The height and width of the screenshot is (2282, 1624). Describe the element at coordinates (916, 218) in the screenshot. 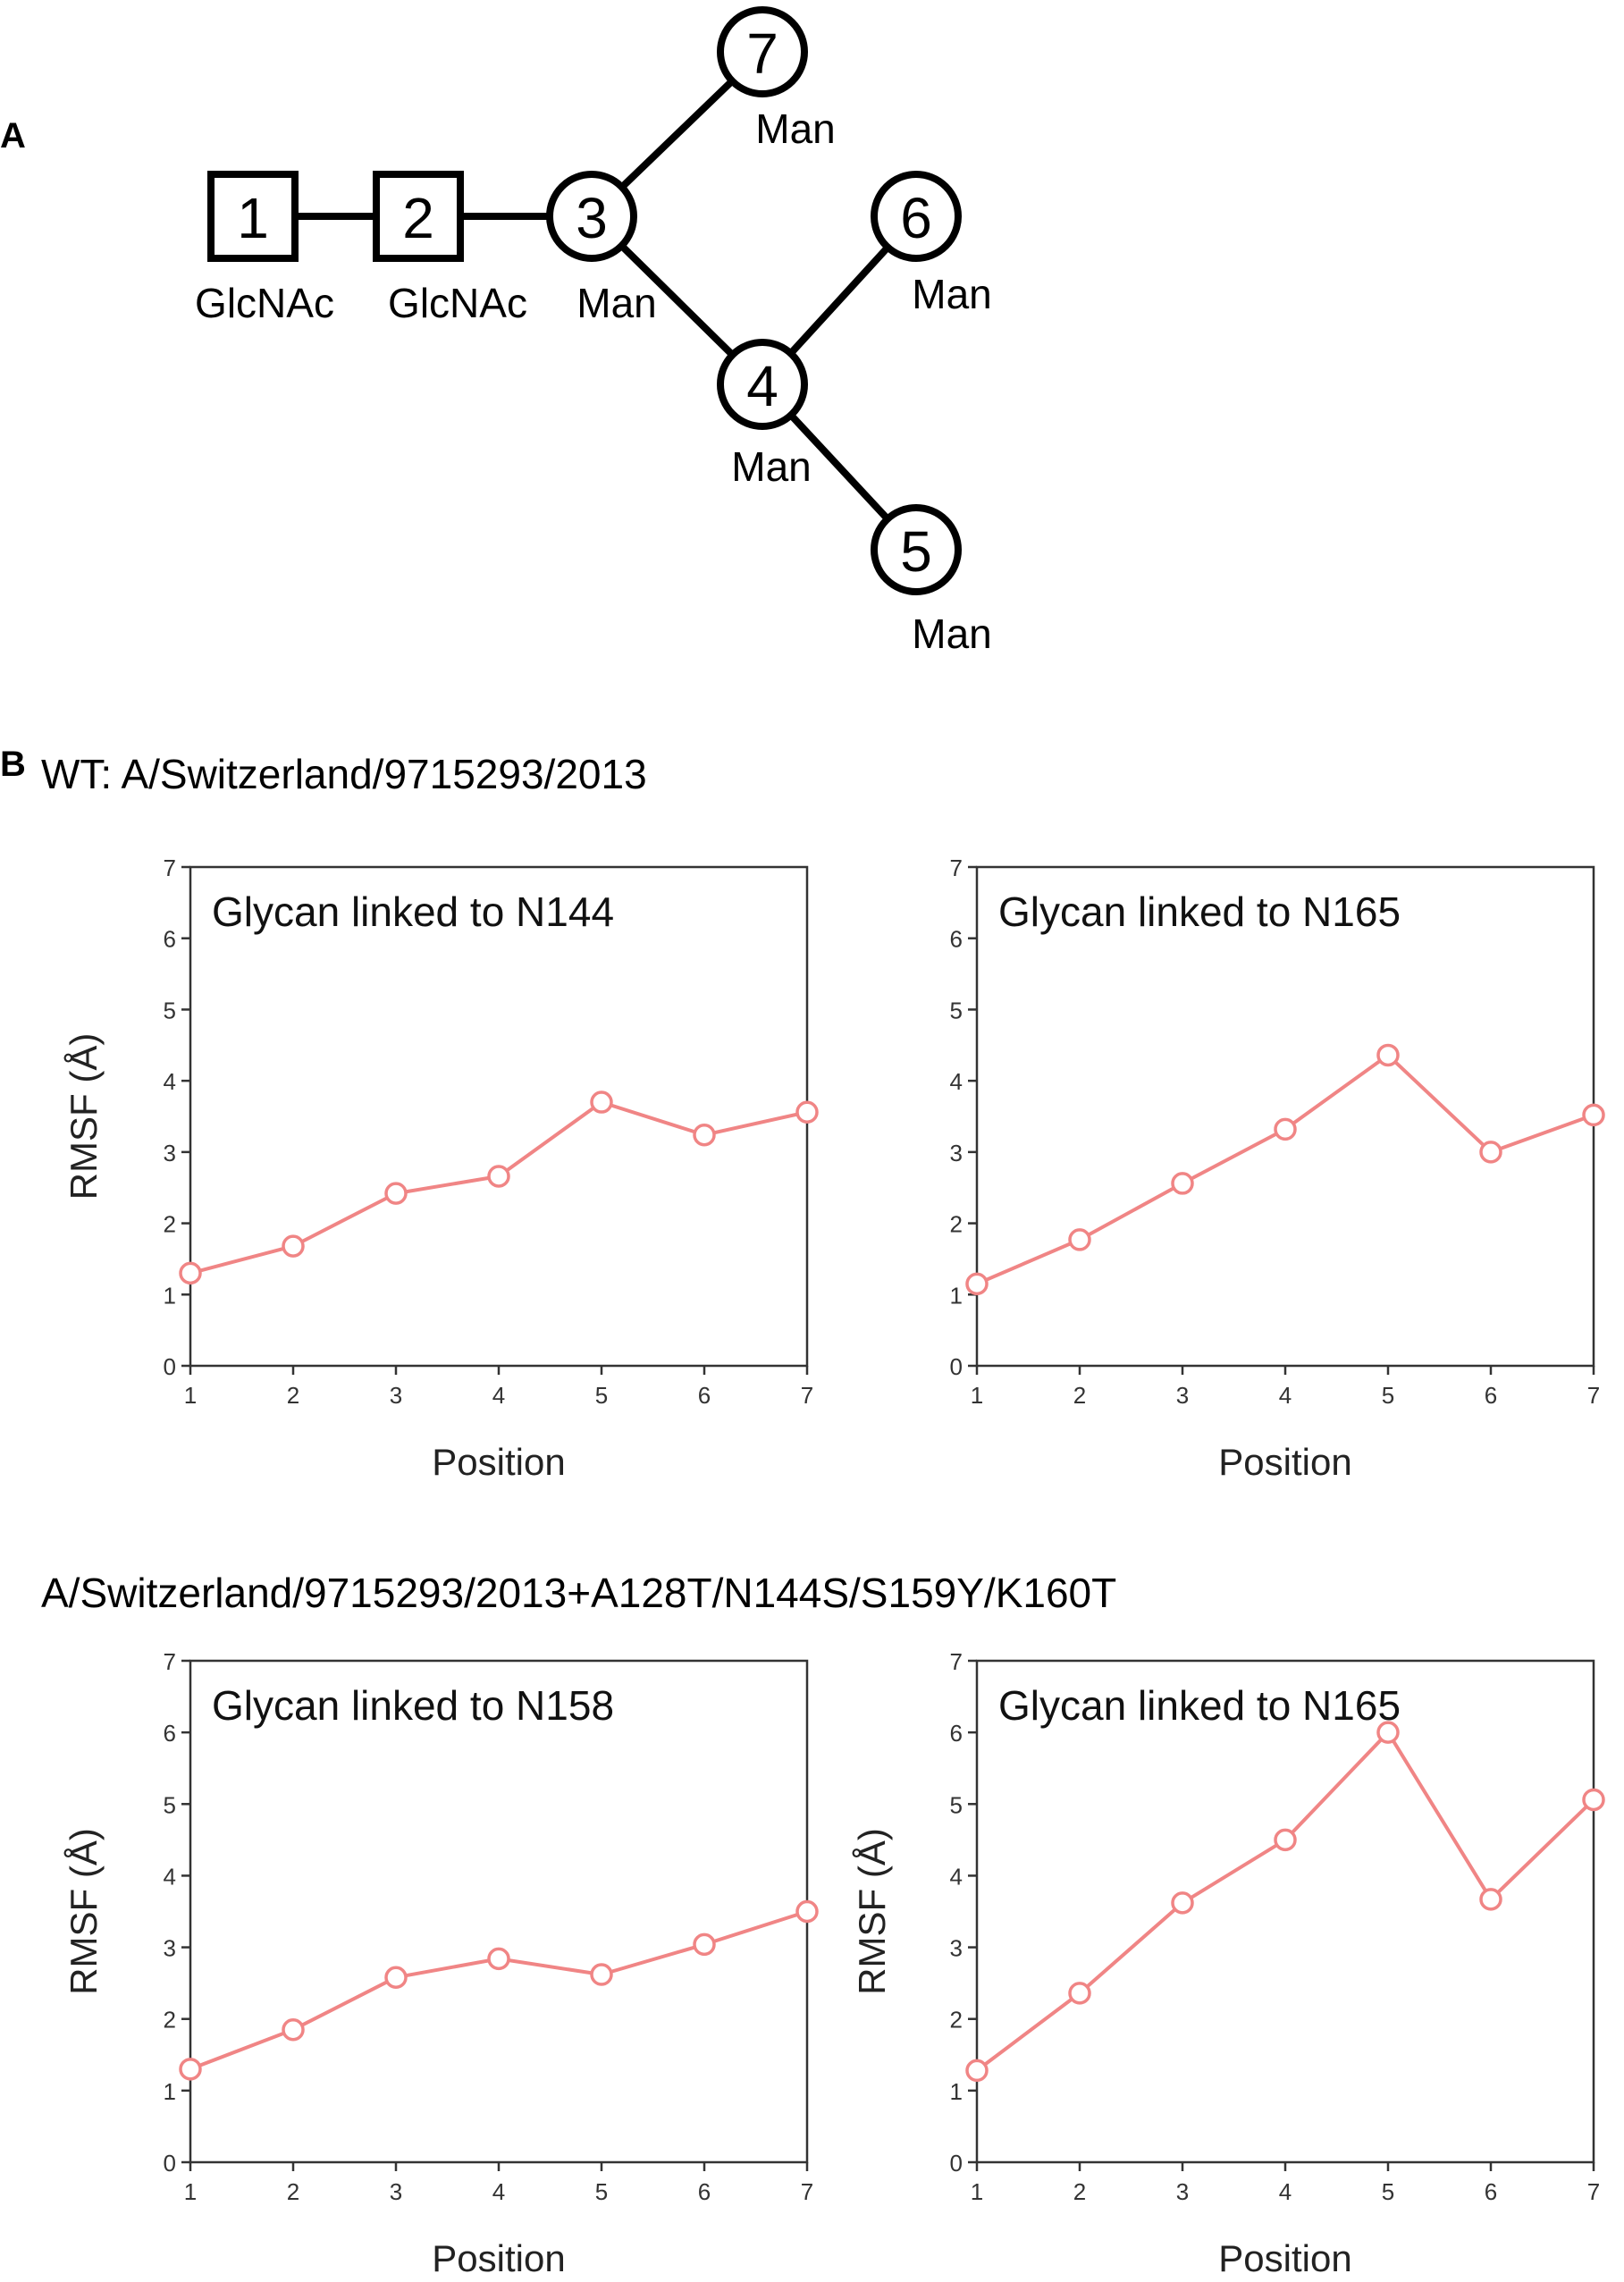

I see `node-number-6: 6` at that location.